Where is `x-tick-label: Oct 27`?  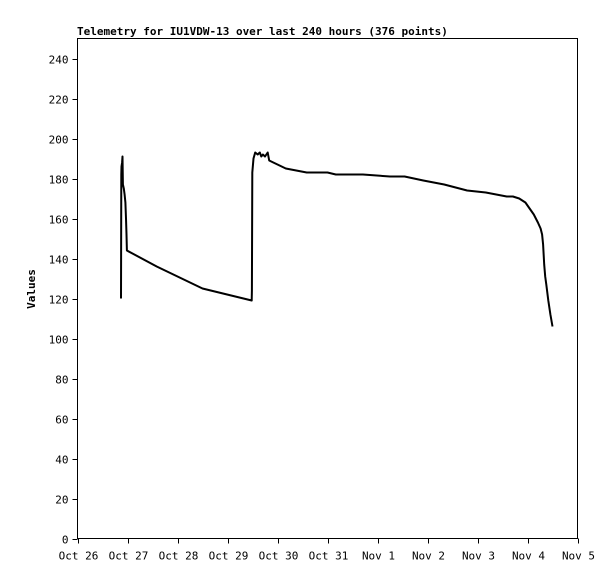 x-tick-label: Oct 27 is located at coordinates (129, 556).